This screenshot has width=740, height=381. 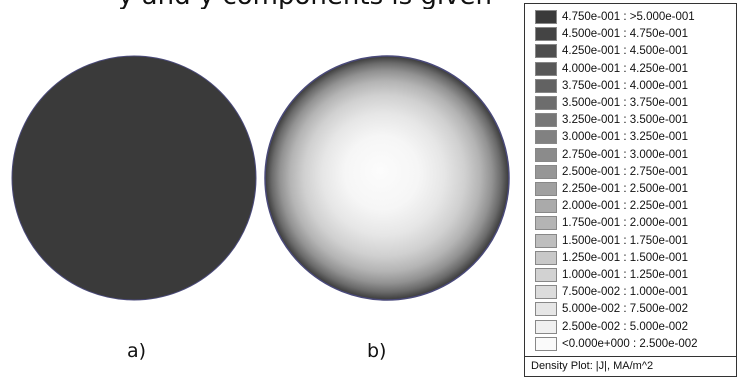 I want to click on legend-range-label: 3.000e-001 : 3.250e-001, so click(x=625, y=137).